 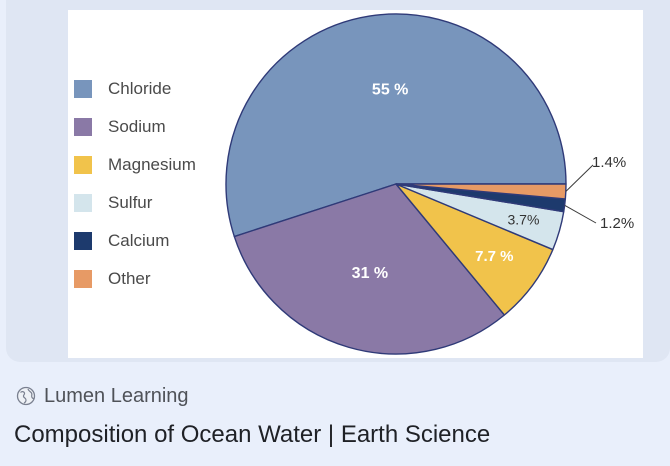 I want to click on data-label-sulfur: 3.7%, so click(x=523, y=220).